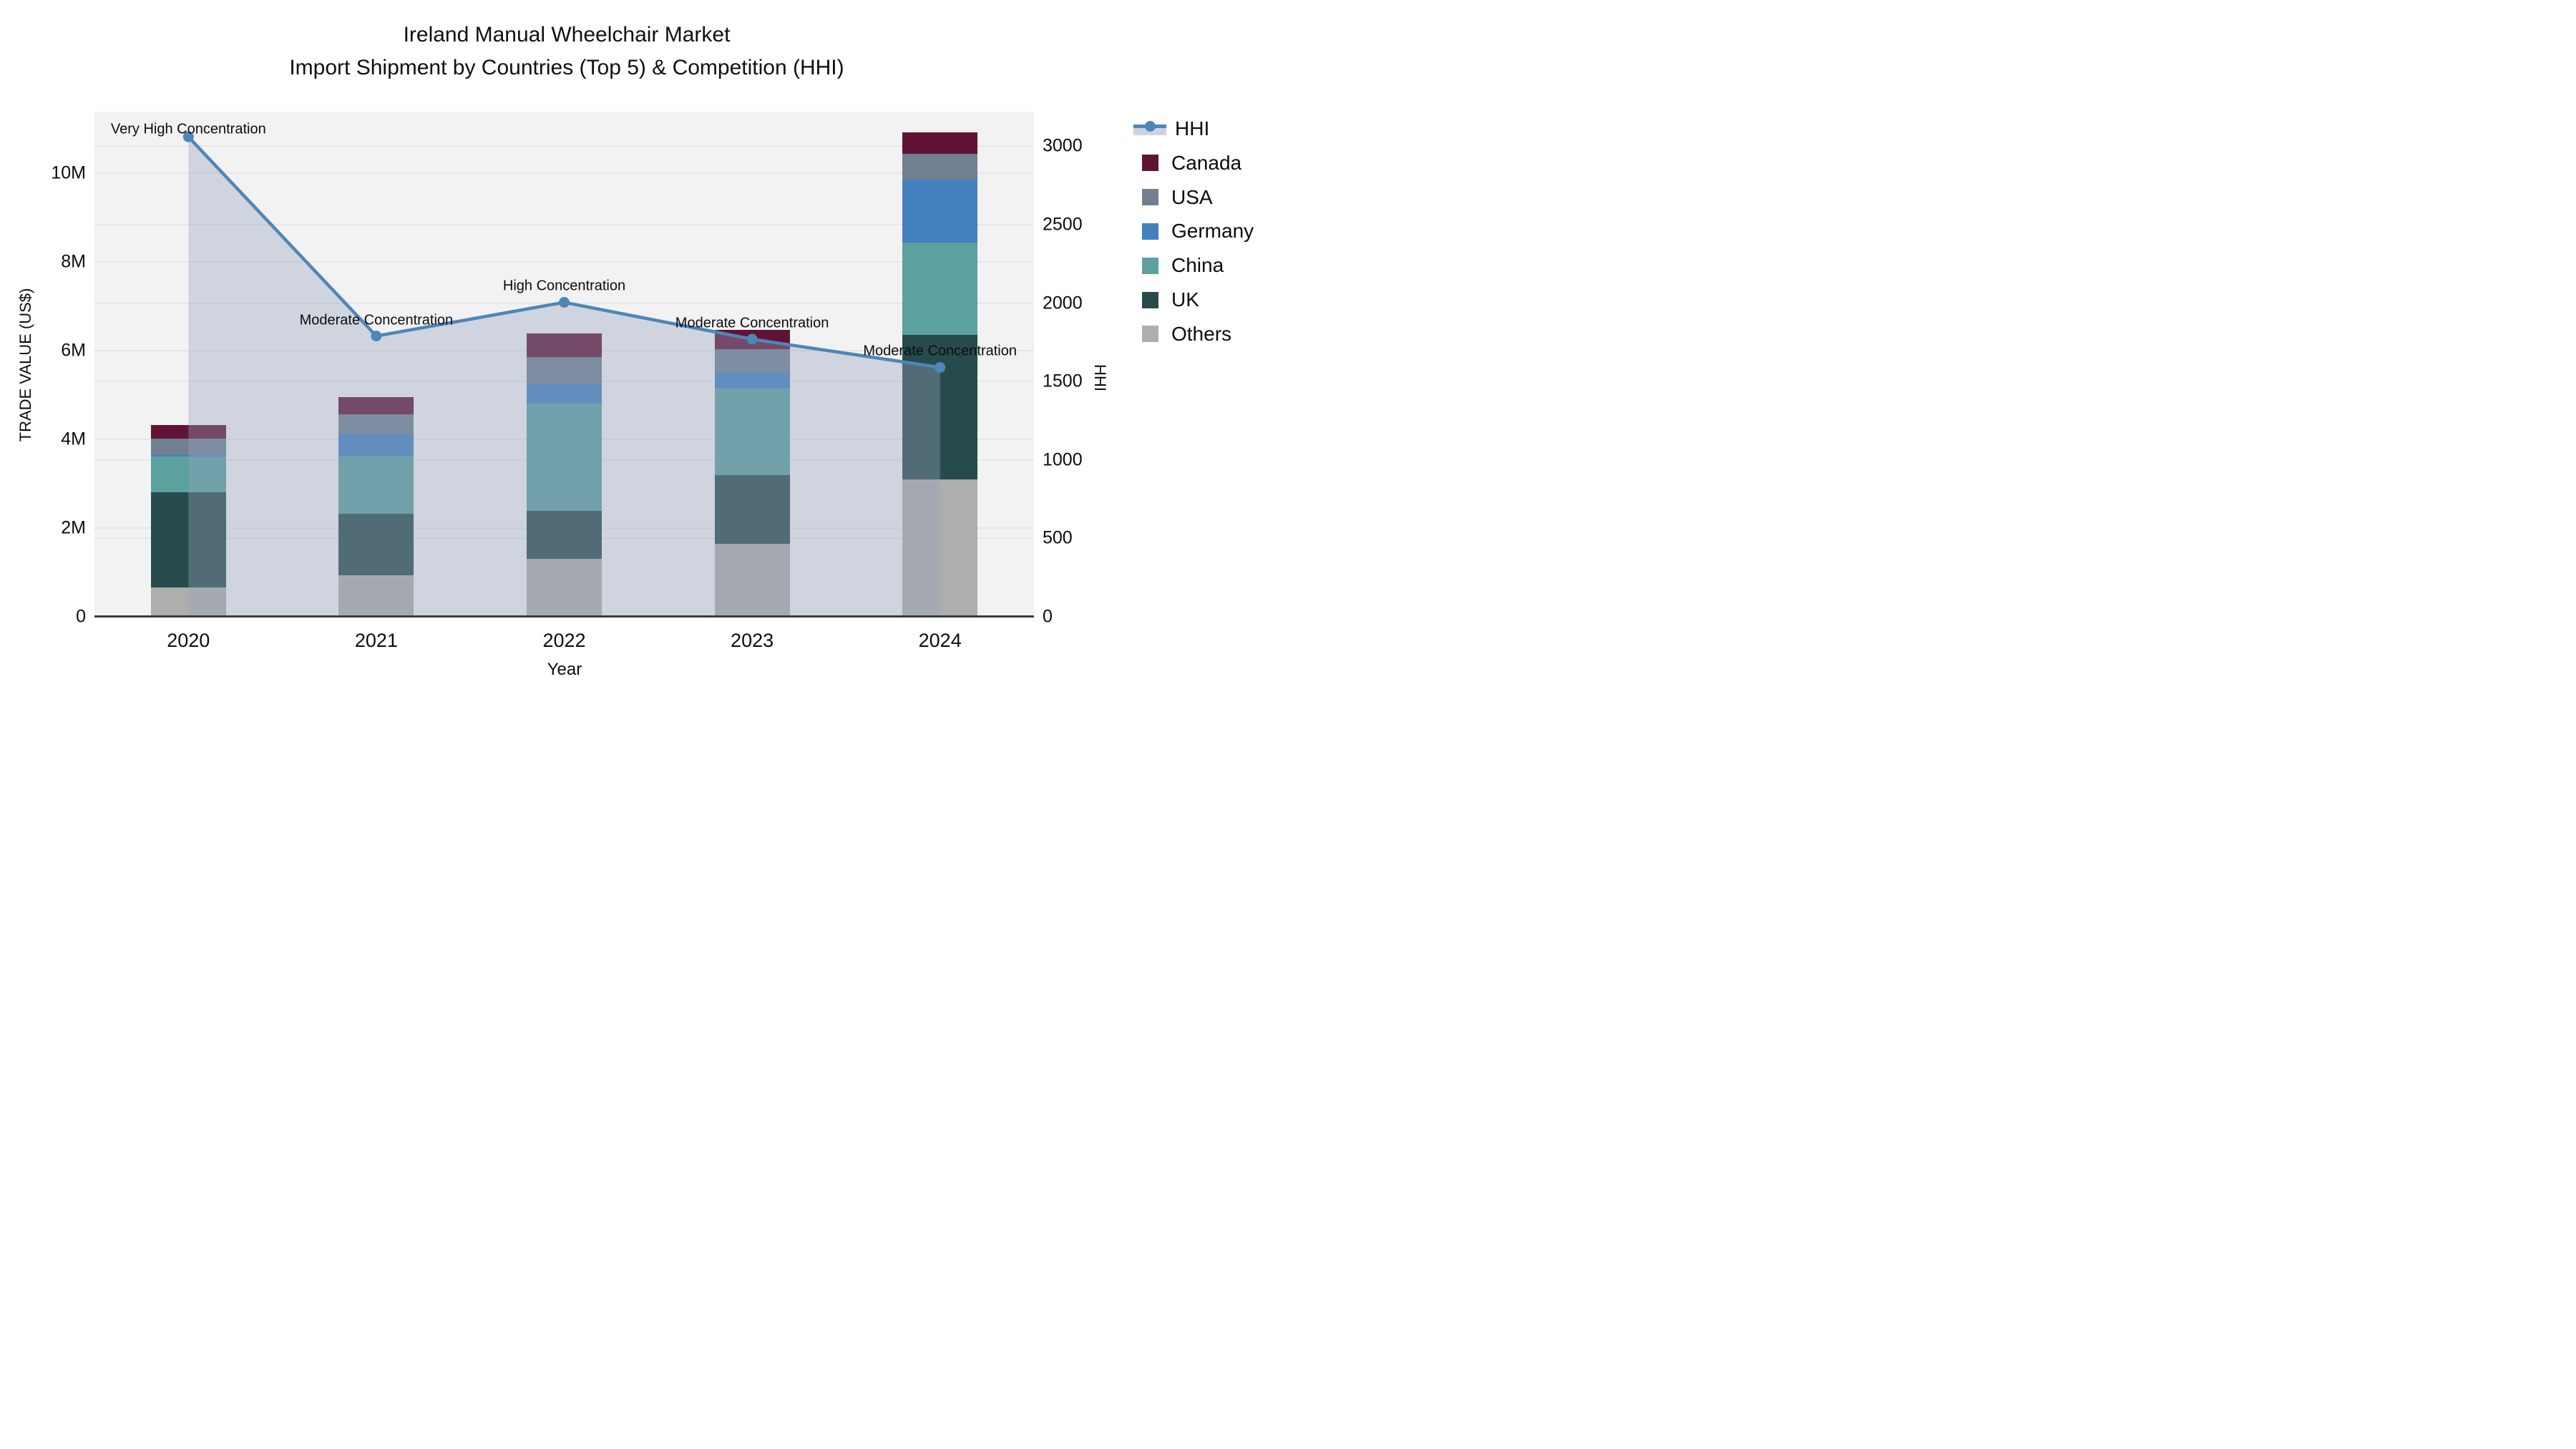  What do you see at coordinates (564, 669) in the screenshot?
I see `x-axis-title: Year` at bounding box center [564, 669].